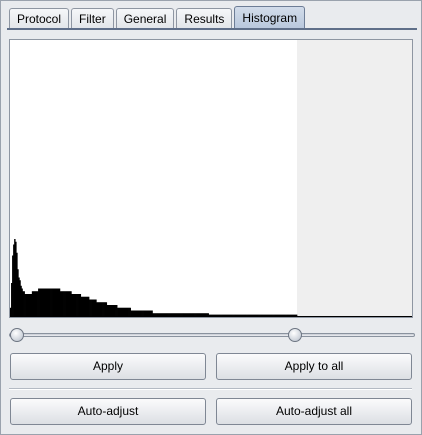  I want to click on tab-protocol: Protocol, so click(39, 18).